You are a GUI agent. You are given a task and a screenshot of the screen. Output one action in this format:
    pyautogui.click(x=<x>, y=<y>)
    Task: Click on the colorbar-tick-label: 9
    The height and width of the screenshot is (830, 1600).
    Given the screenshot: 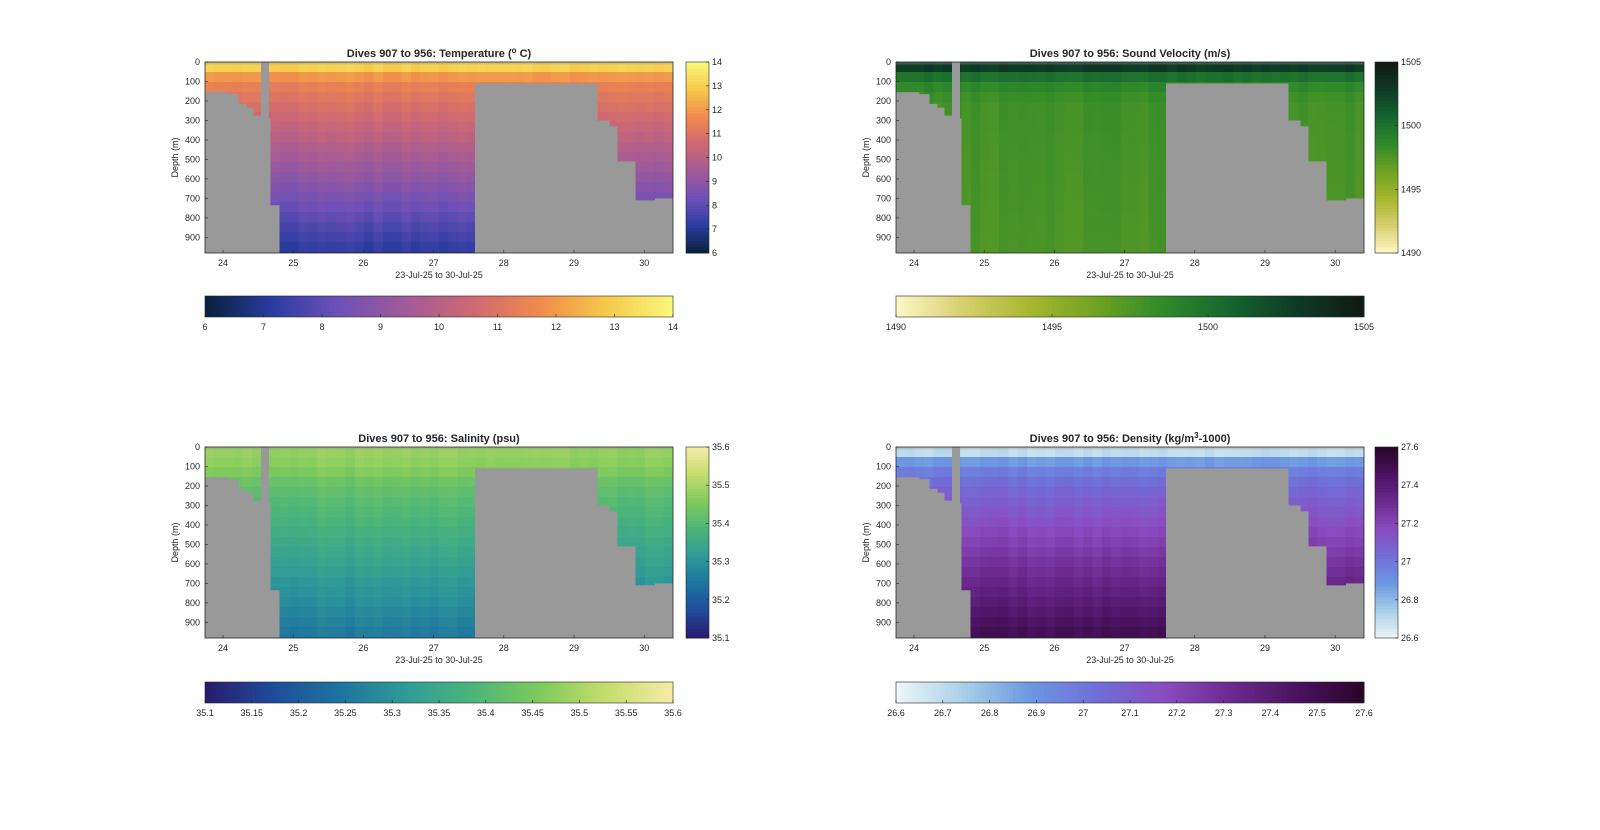 What is the action you would take?
    pyautogui.click(x=714, y=181)
    